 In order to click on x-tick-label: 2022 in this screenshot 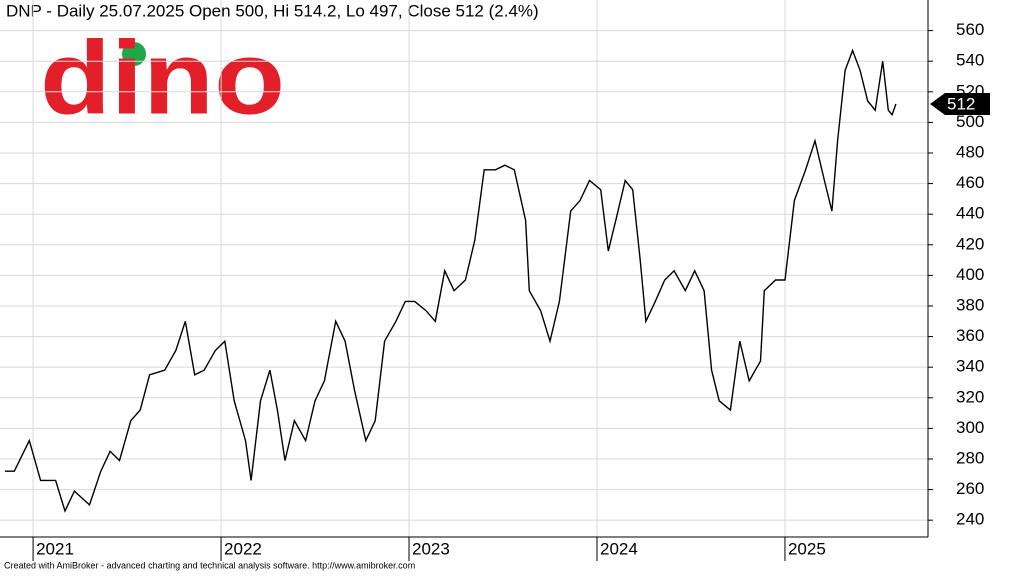, I will do `click(243, 548)`.